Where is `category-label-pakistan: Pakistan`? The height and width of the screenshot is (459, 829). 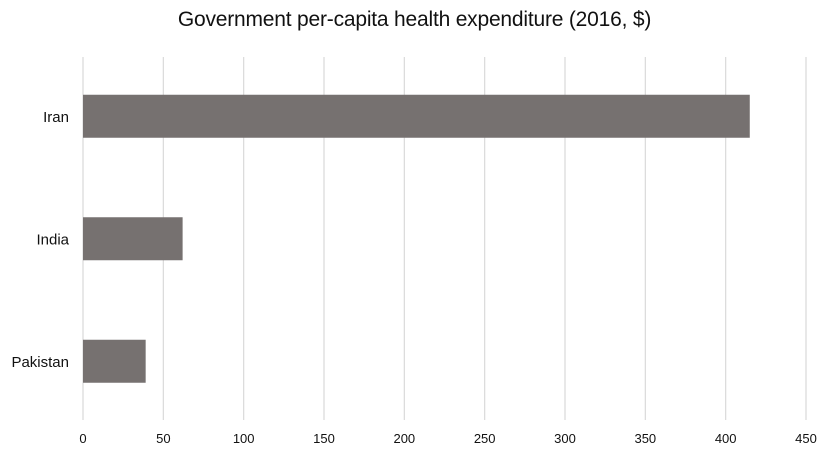
category-label-pakistan: Pakistan is located at coordinates (40, 362).